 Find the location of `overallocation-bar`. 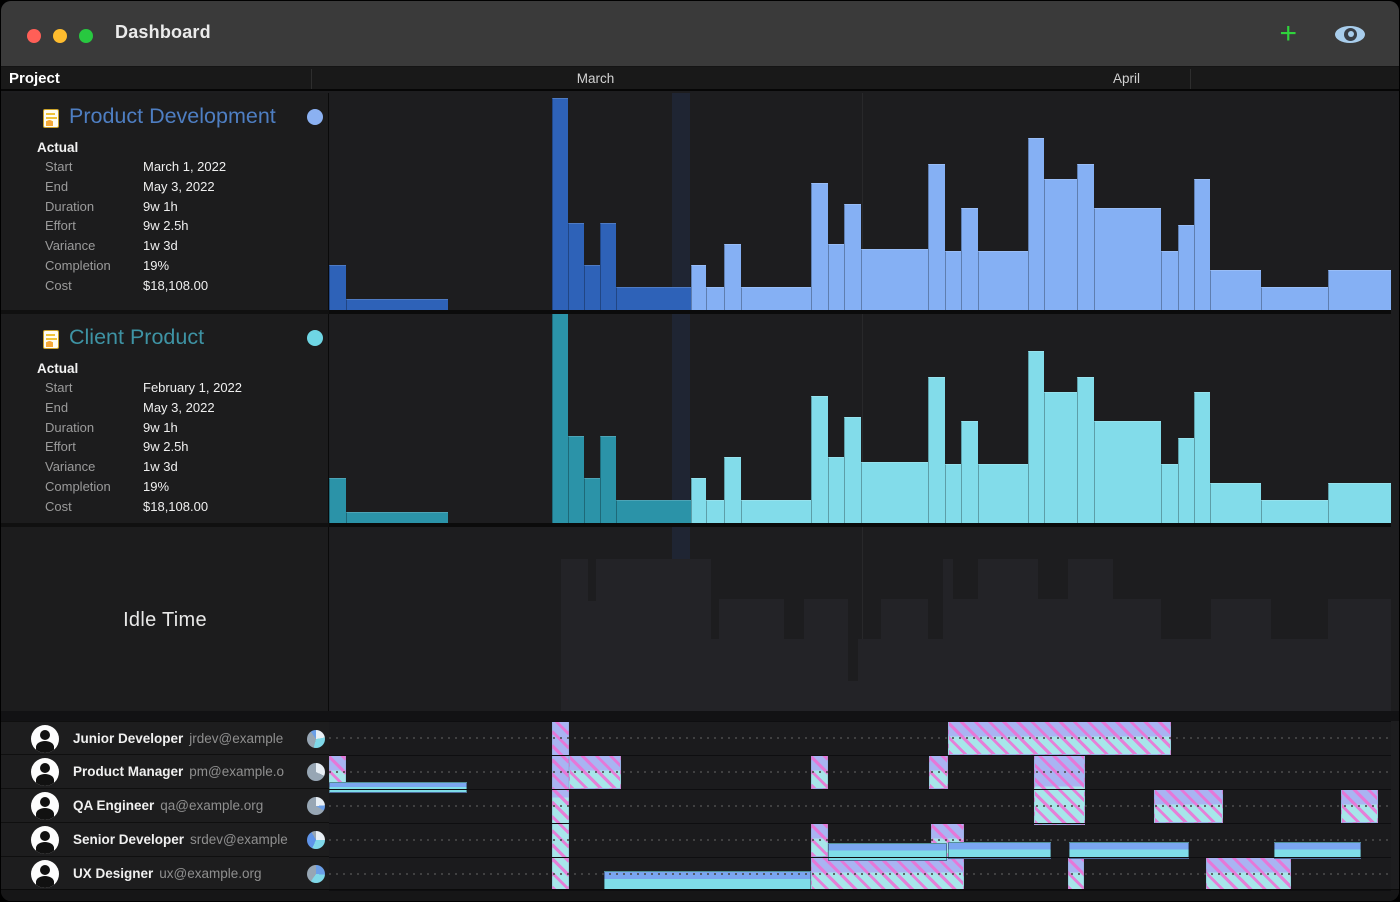

overallocation-bar is located at coordinates (1059, 790).